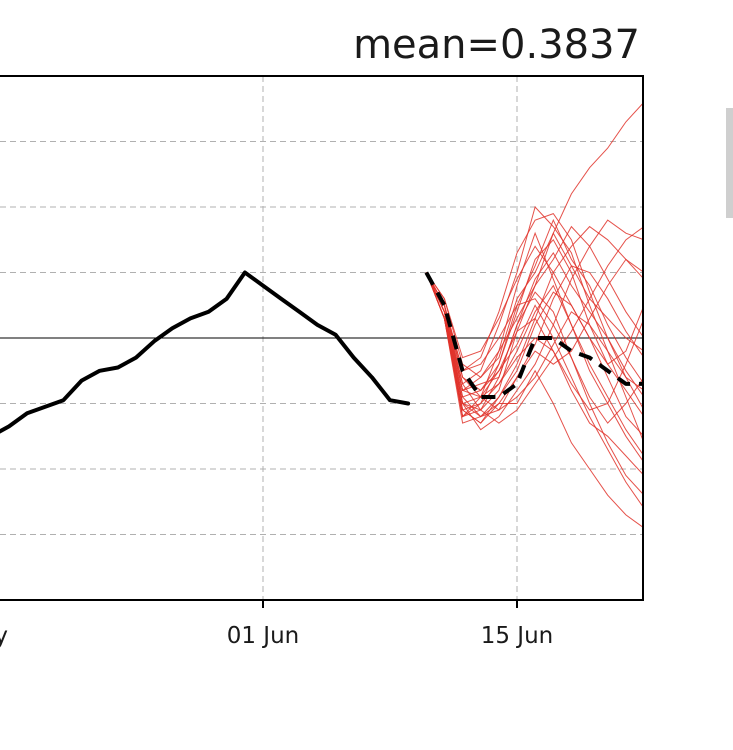  Describe the element at coordinates (729, 163) in the screenshot. I see `neighbor-panel-edge` at that location.